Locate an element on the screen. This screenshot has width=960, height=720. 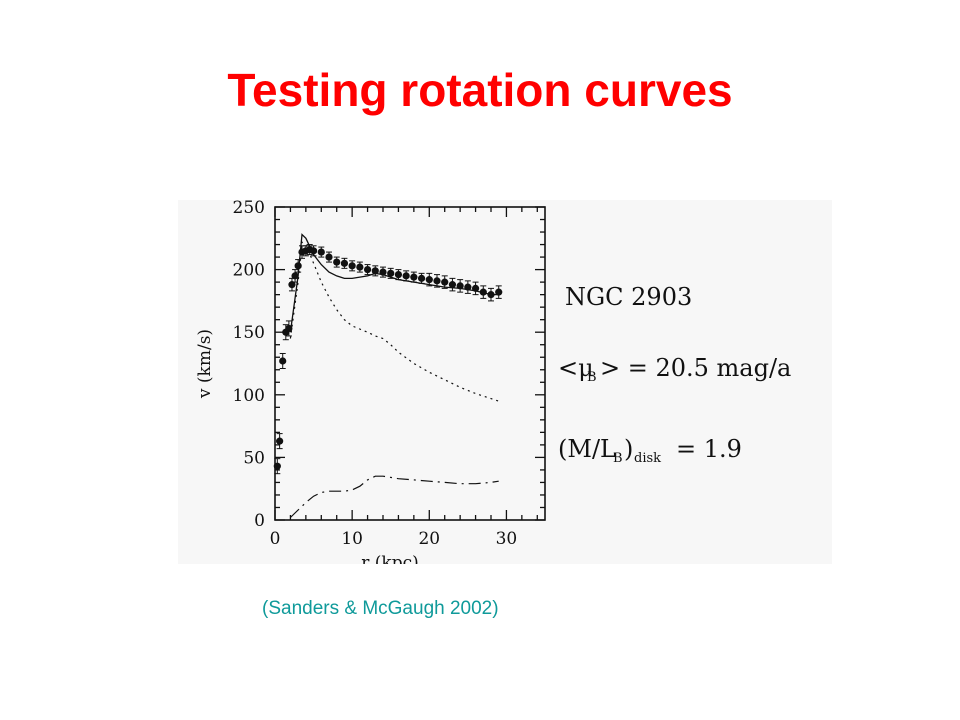
surface-brightness-sub: B is located at coordinates (592, 377).